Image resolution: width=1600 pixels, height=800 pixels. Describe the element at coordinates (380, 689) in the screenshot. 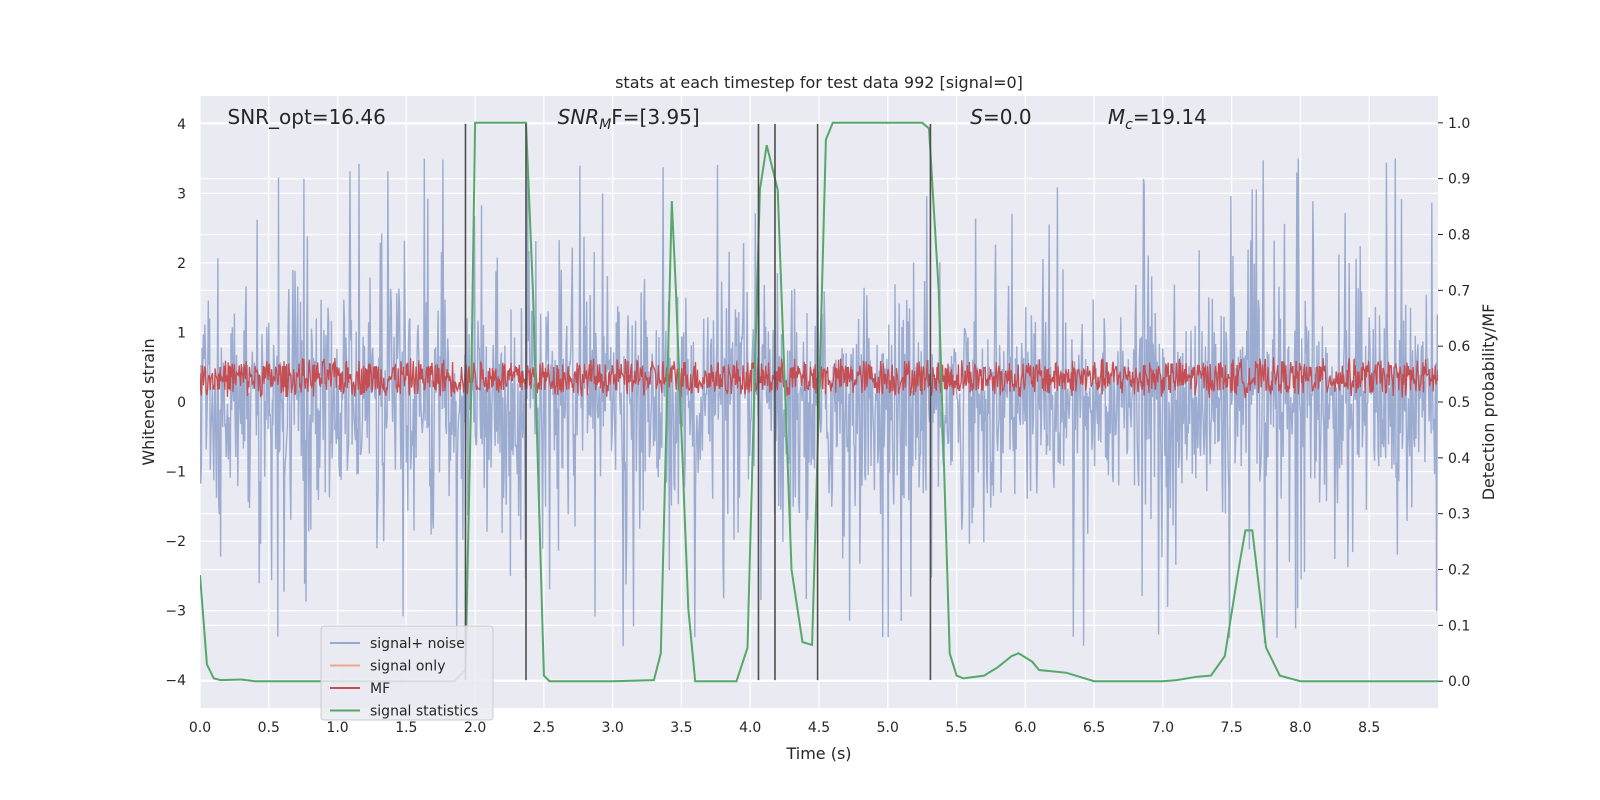

I see `legend-label: MF` at that location.